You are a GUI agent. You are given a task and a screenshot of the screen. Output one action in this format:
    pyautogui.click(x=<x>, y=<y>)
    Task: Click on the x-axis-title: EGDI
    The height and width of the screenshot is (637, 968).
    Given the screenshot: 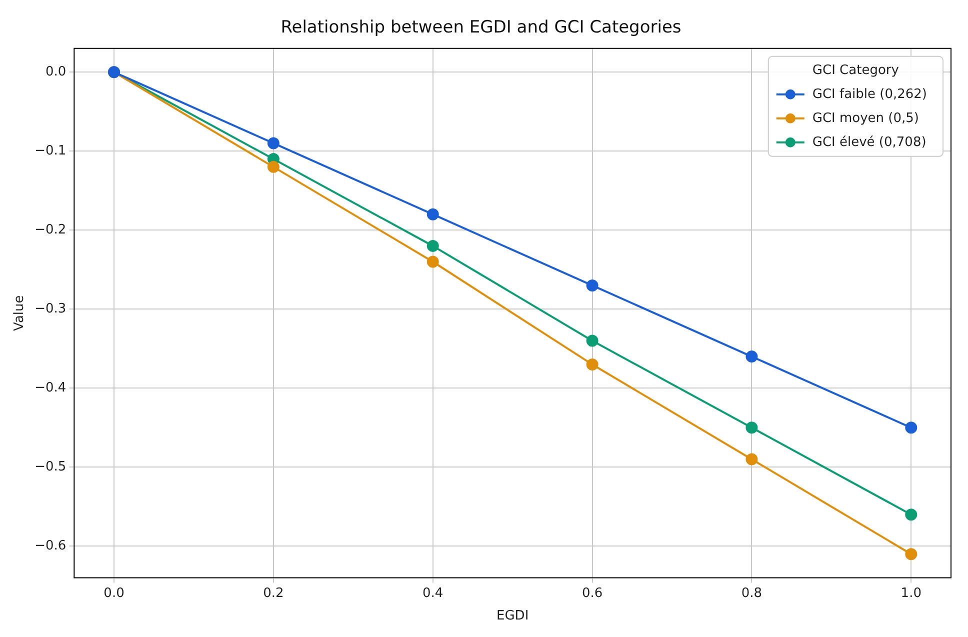 What is the action you would take?
    pyautogui.click(x=512, y=616)
    